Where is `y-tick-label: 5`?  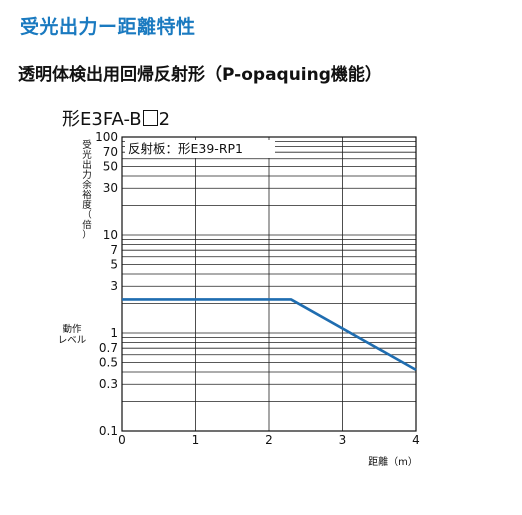
y-tick-label: 5 is located at coordinates (114, 265).